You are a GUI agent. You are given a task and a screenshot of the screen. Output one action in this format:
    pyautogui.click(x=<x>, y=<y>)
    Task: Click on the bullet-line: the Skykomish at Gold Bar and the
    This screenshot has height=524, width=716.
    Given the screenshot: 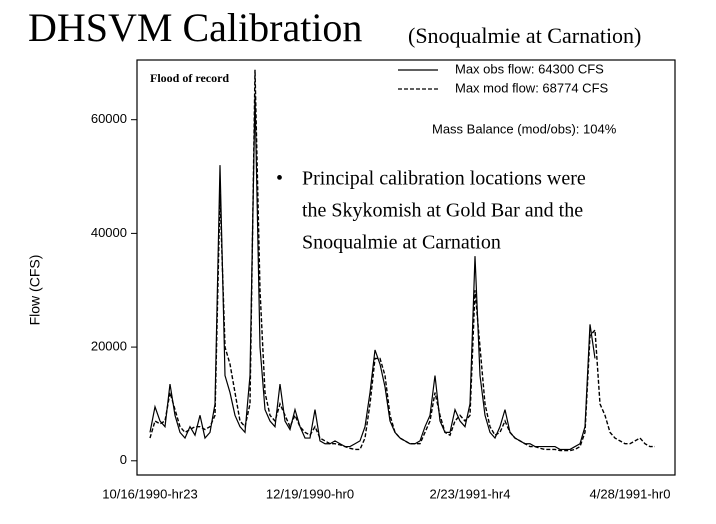 What is the action you would take?
    pyautogui.click(x=442, y=211)
    